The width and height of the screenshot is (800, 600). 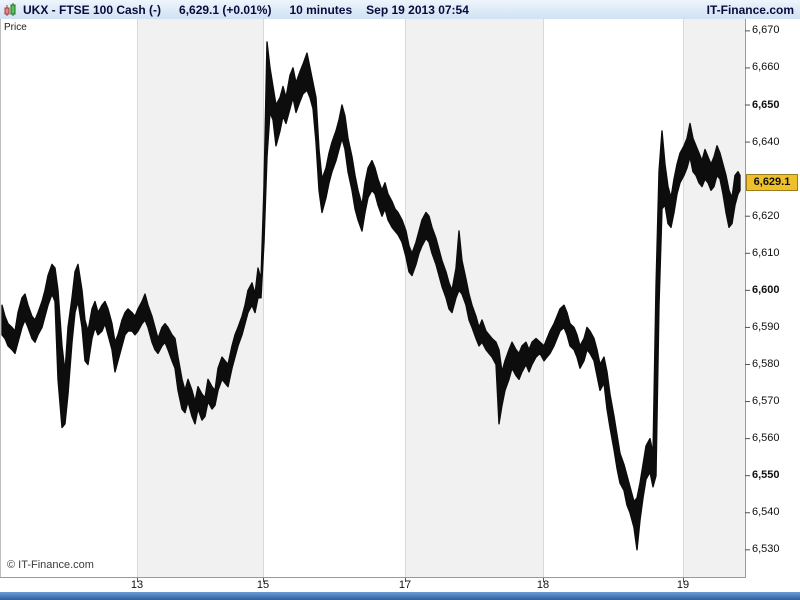 What do you see at coordinates (417, 9) in the screenshot?
I see `timestamp-label: Sep 19 2013 07:54` at bounding box center [417, 9].